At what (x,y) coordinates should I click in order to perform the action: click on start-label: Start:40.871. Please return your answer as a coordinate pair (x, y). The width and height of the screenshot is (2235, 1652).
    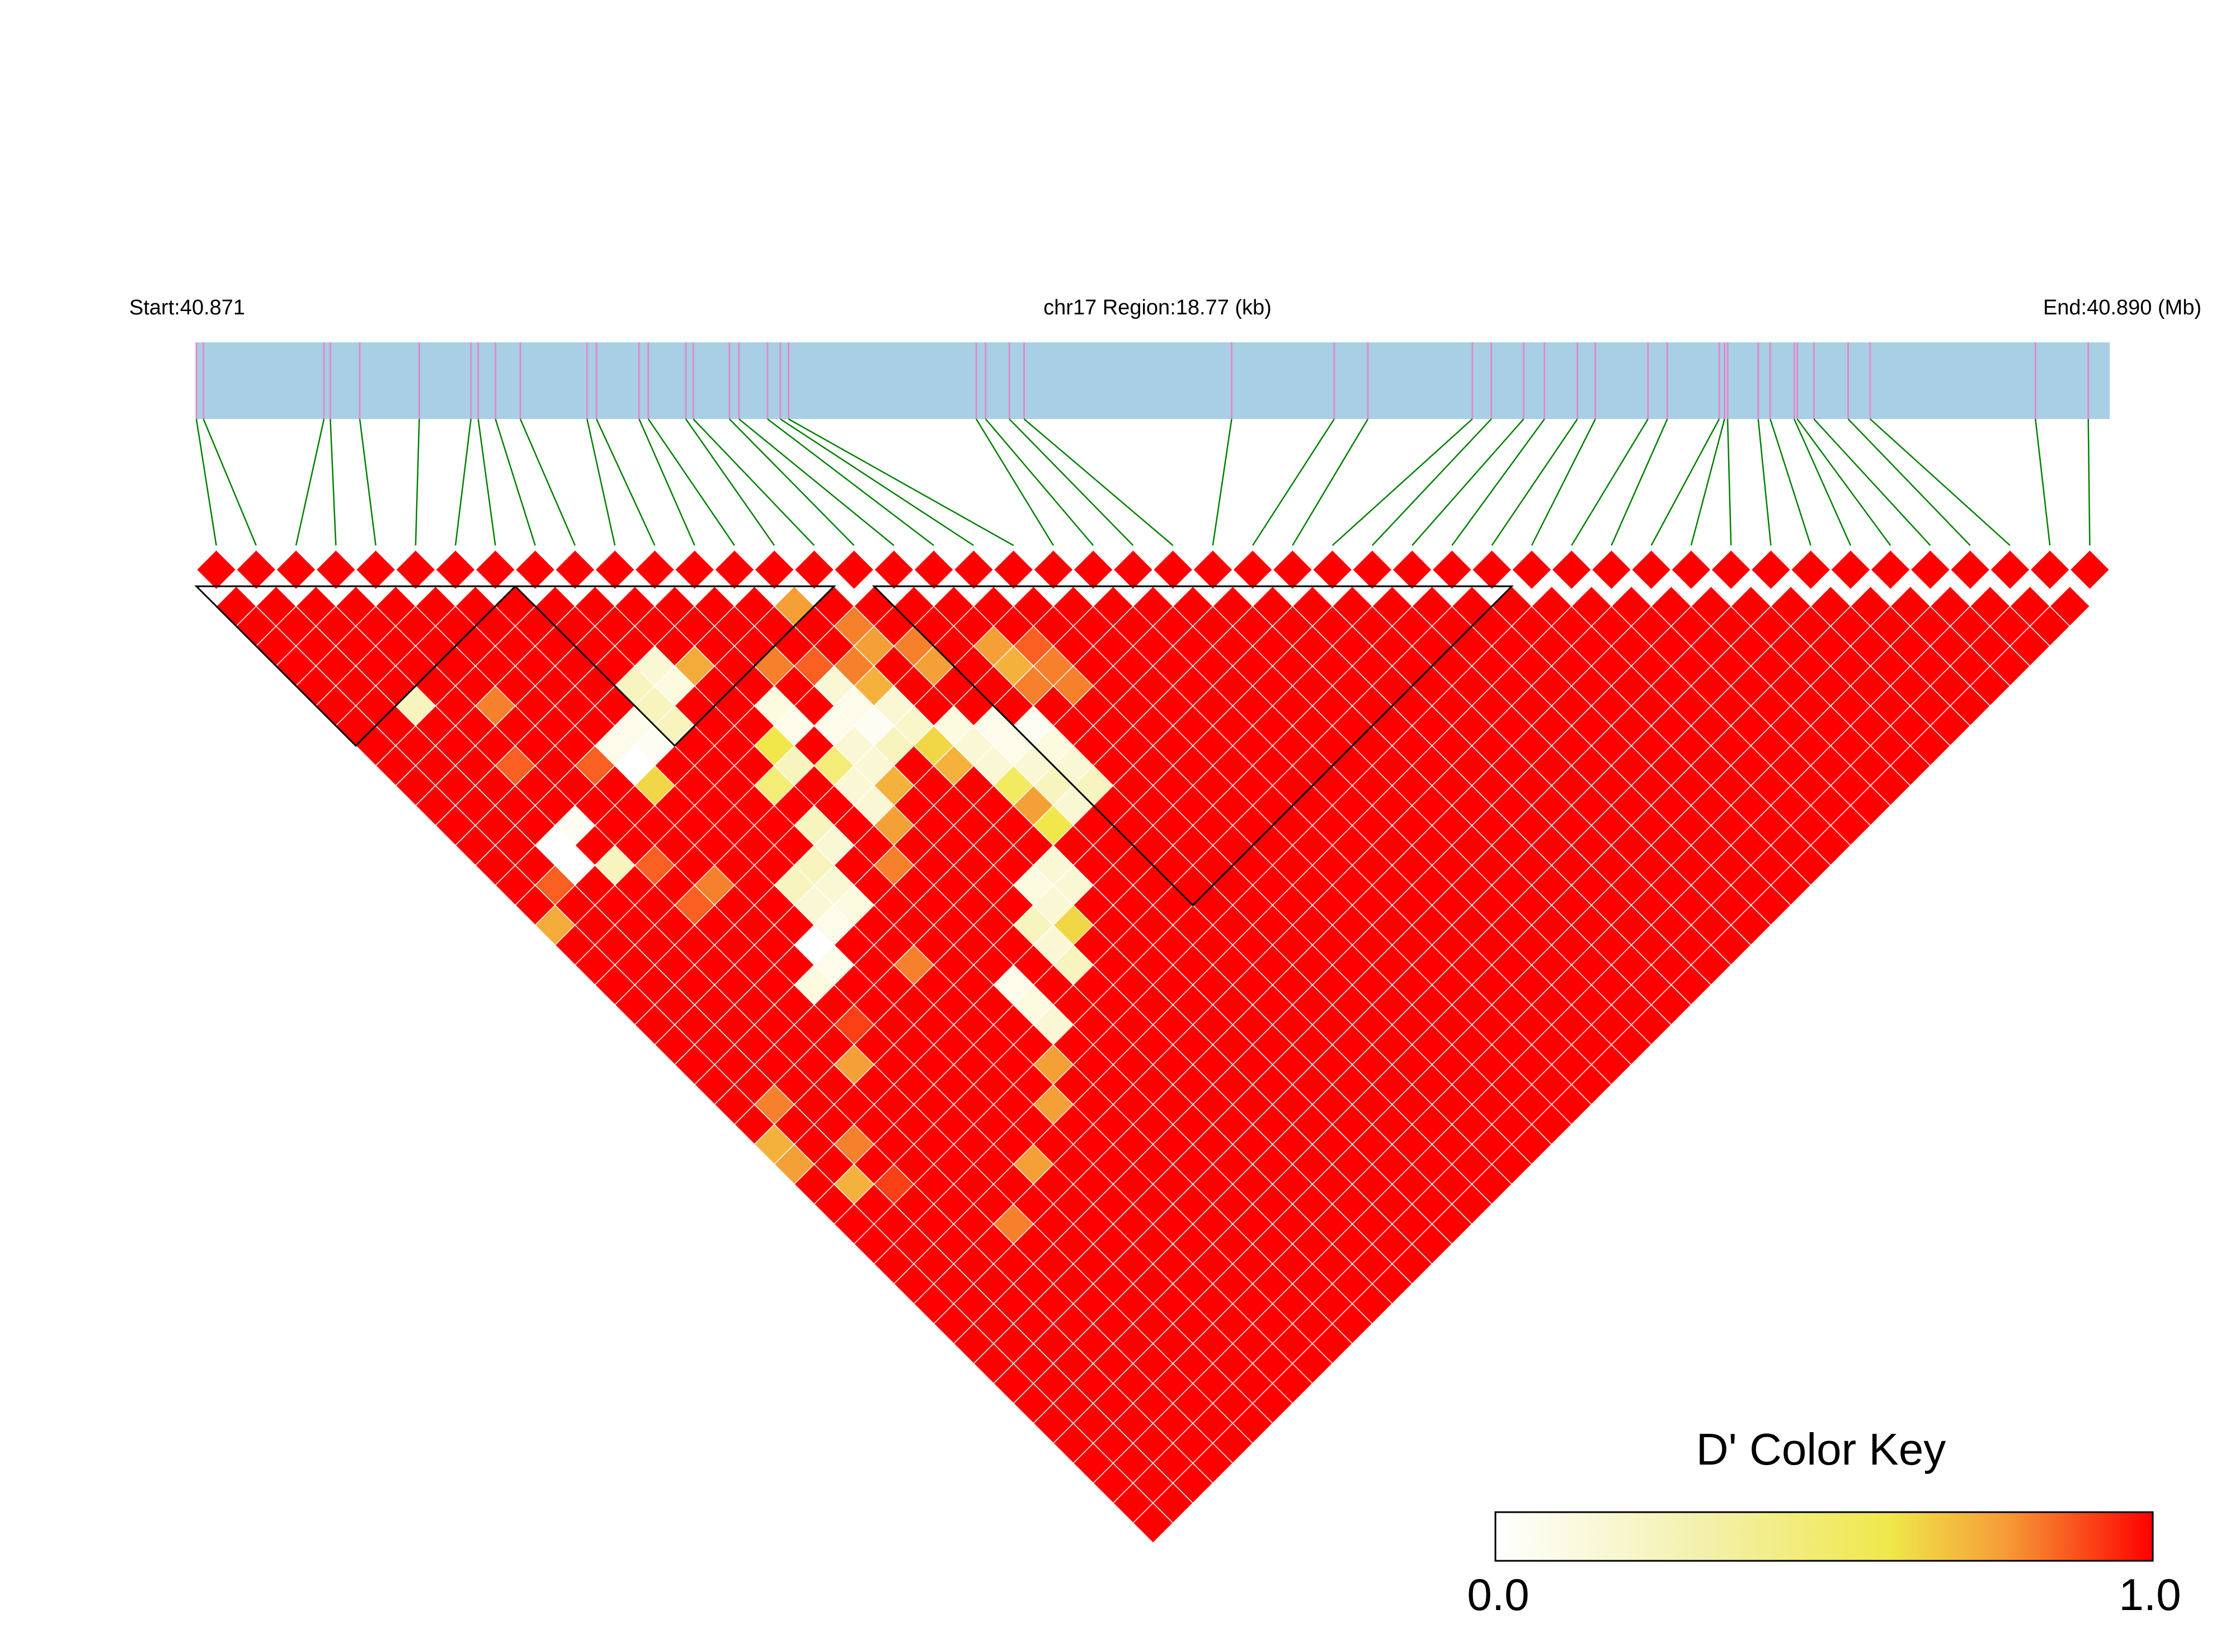
    Looking at the image, I should click on (187, 308).